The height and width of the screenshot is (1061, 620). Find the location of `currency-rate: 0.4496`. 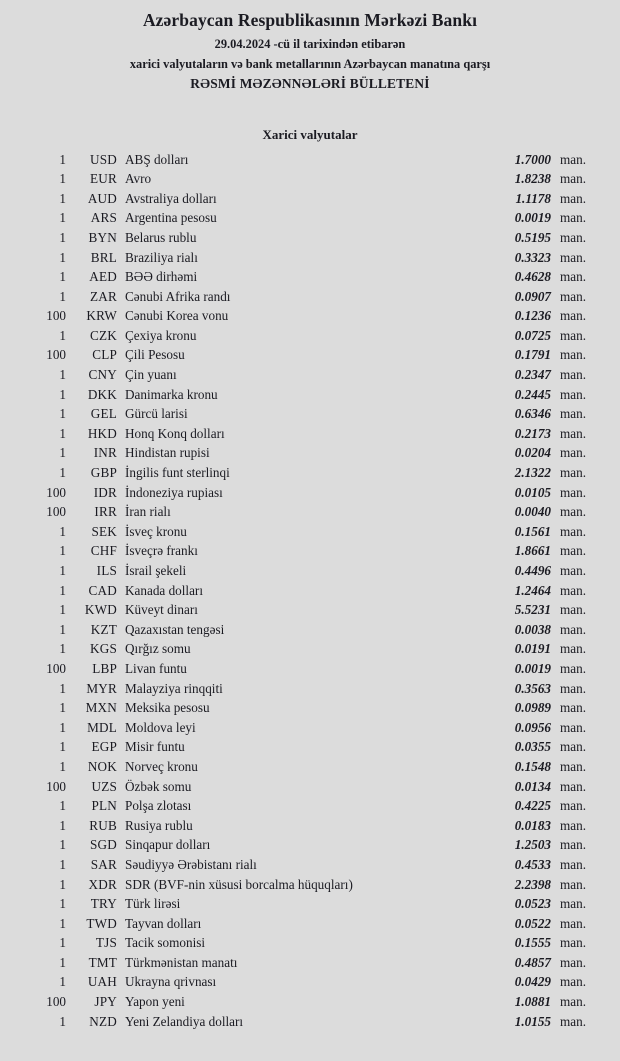

currency-rate: 0.4496 is located at coordinates (532, 571).